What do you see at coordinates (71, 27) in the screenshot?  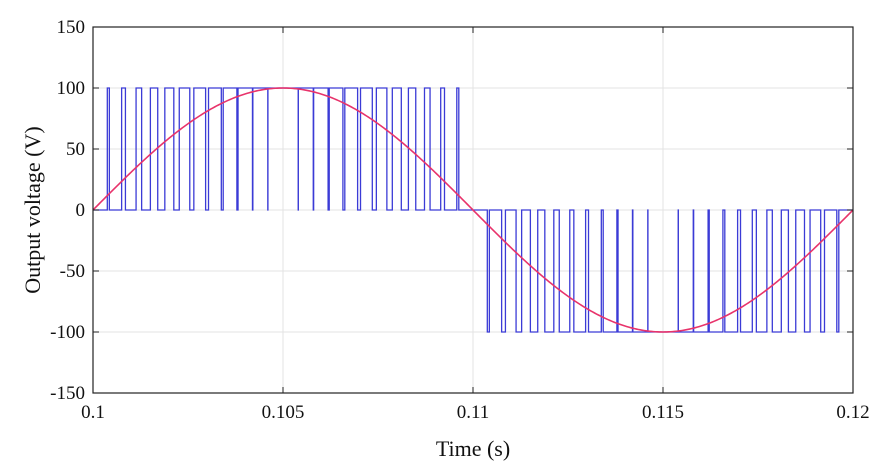 I see `y-tick-label: 150` at bounding box center [71, 27].